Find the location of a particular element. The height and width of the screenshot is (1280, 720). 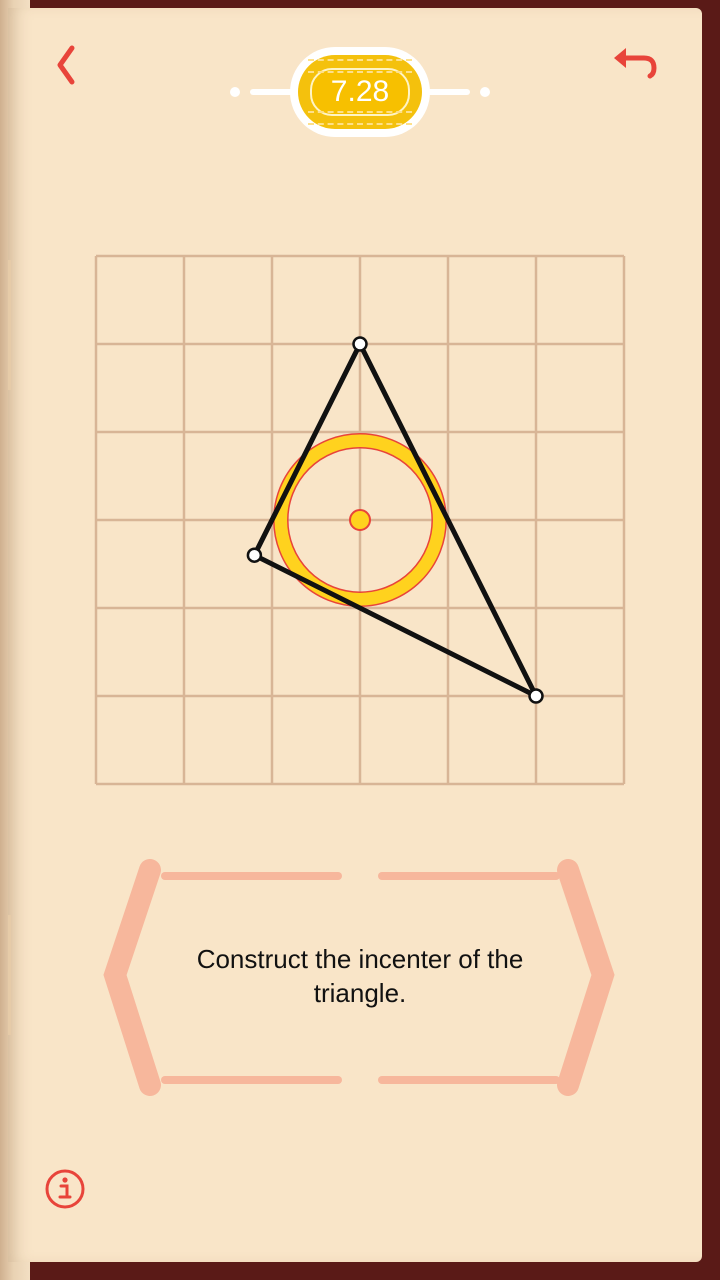

score-value: 7.28 is located at coordinates (360, 92).